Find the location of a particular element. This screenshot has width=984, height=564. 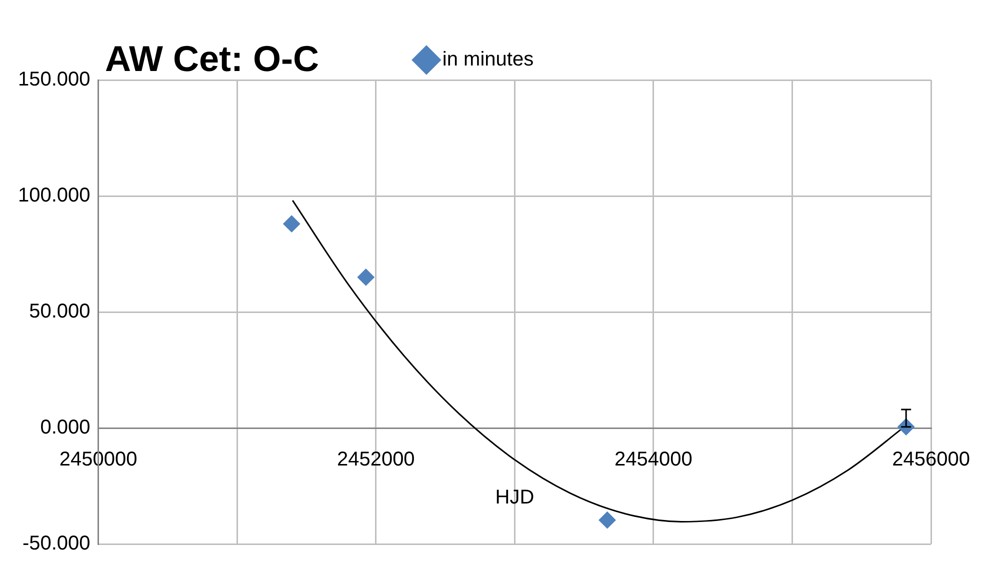

x-tick-label: 2456000 is located at coordinates (931, 459).